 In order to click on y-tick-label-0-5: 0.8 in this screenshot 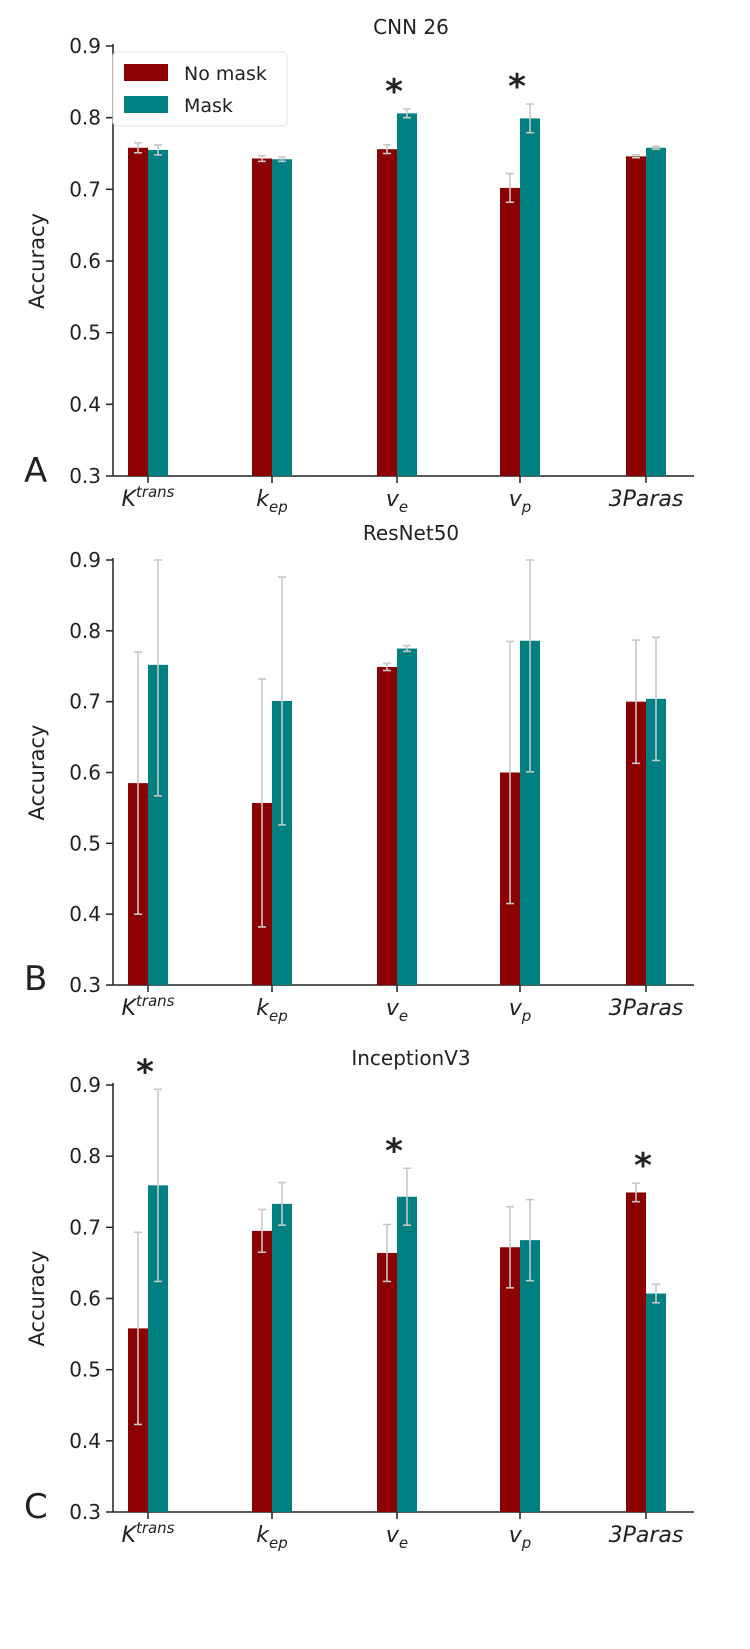, I will do `click(85, 118)`.